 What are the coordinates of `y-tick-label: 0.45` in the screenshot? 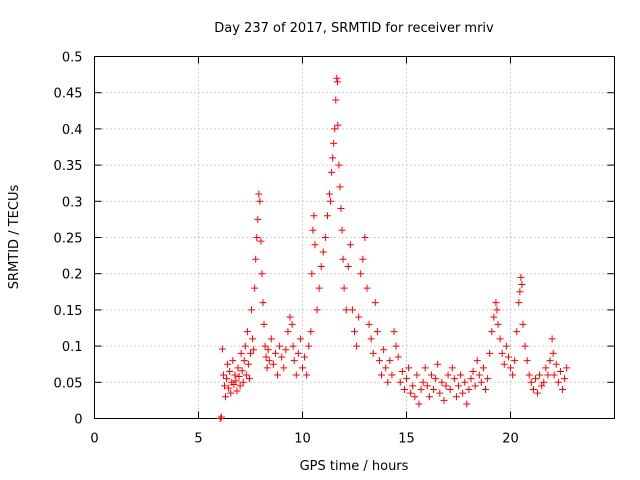 It's located at (68, 94).